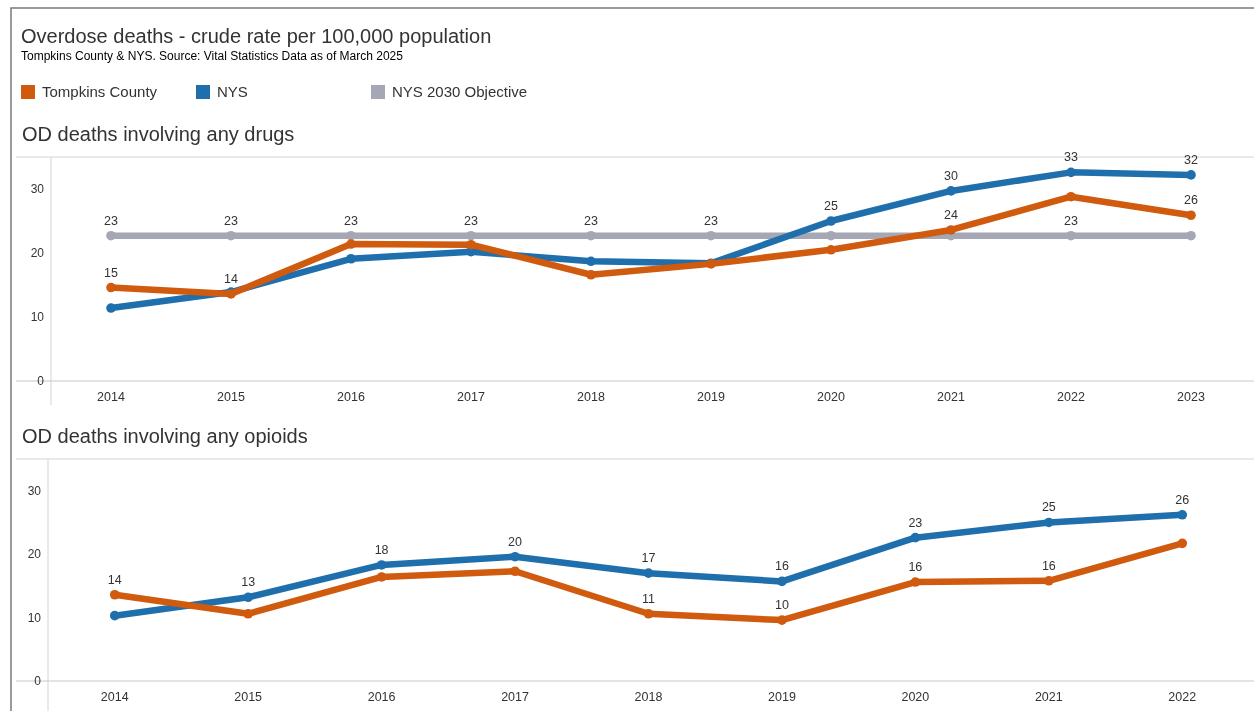  Describe the element at coordinates (515, 541) in the screenshot. I see `data-label: 20` at that location.